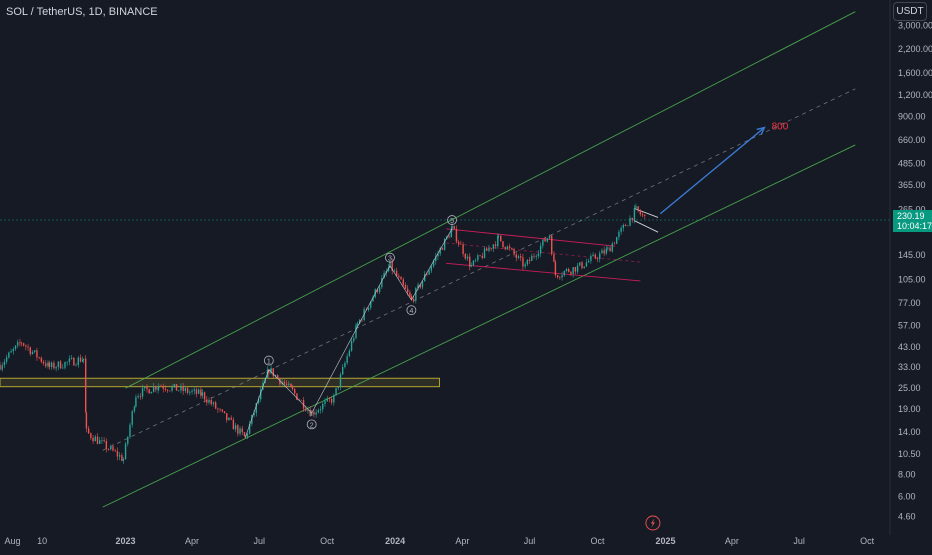 The width and height of the screenshot is (932, 555). What do you see at coordinates (907, 516) in the screenshot?
I see `y-tick-label: 4.60` at bounding box center [907, 516].